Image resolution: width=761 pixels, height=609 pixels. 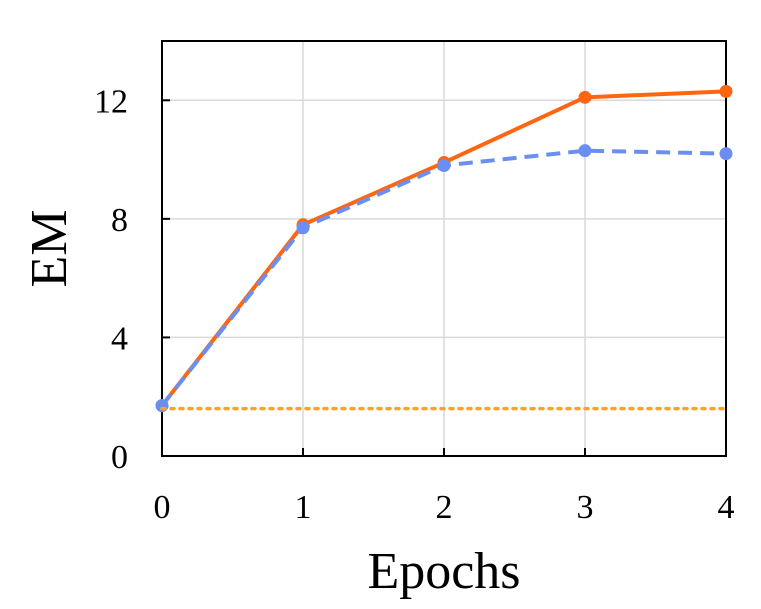 What do you see at coordinates (303, 507) in the screenshot?
I see `x-tick-label: 1` at bounding box center [303, 507].